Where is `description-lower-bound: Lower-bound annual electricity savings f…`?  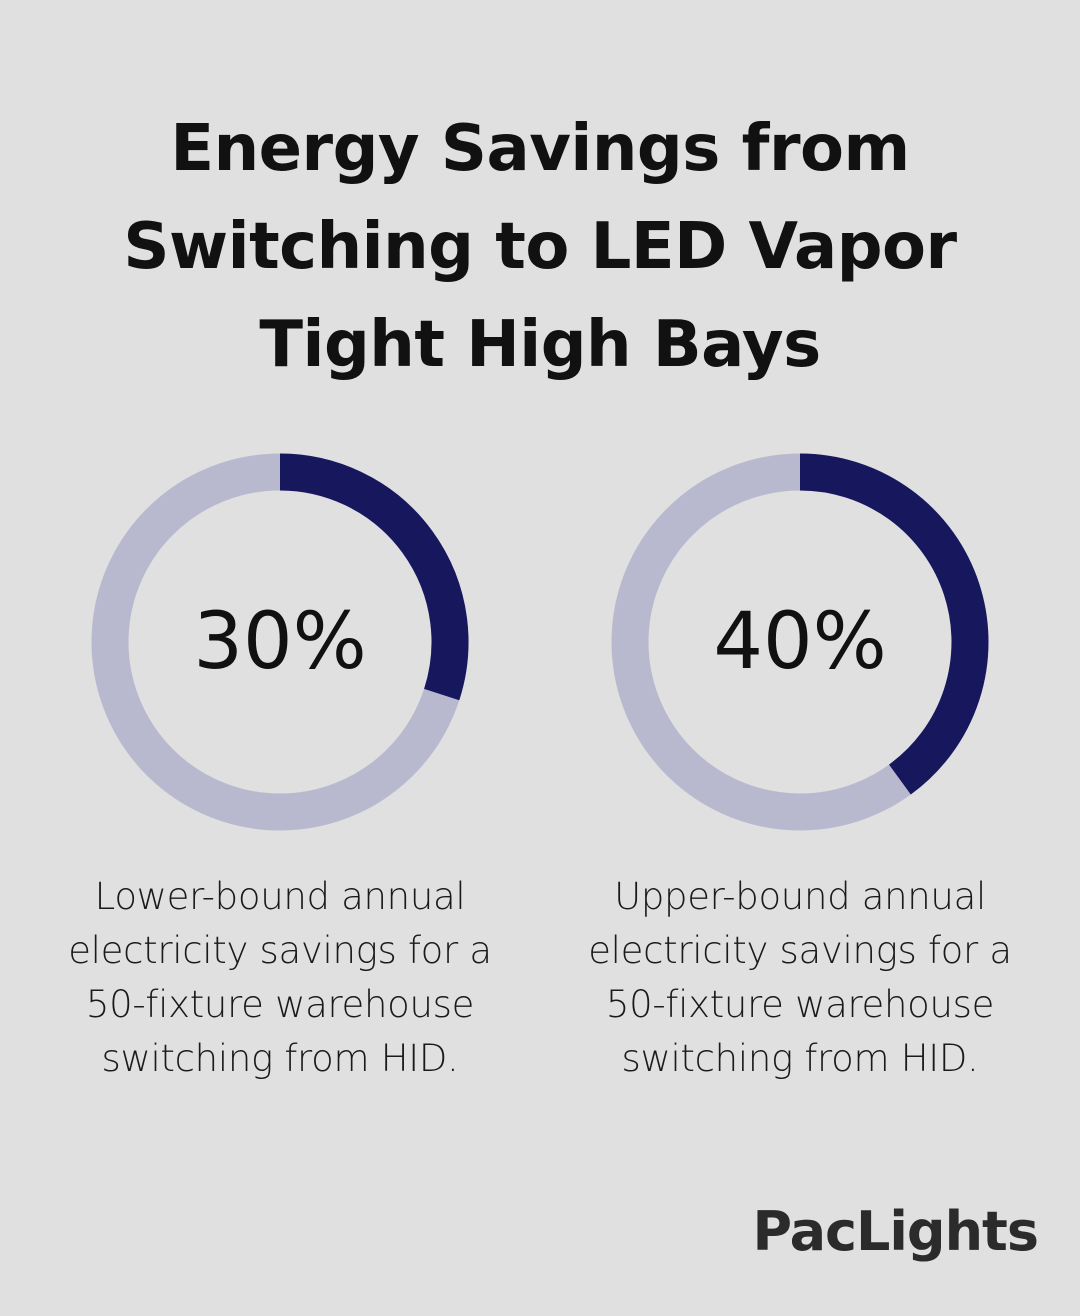
description-lower-bound: Lower-bound annual electricity savings f… is located at coordinates (280, 977).